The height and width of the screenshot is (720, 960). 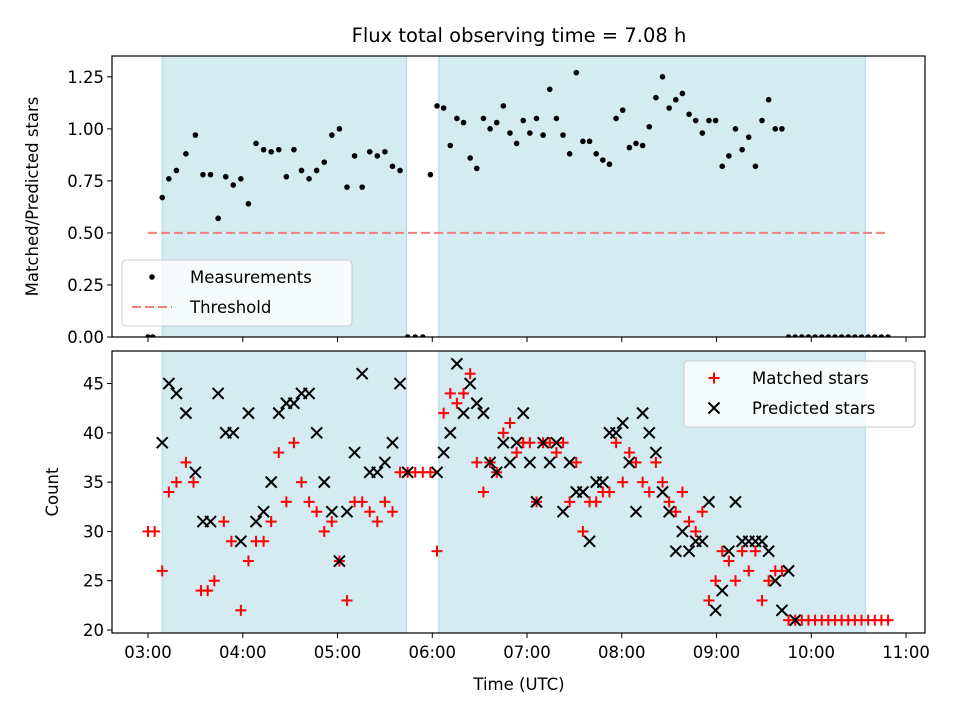 What do you see at coordinates (237, 293) in the screenshot?
I see `legend: Measurements Threshold` at bounding box center [237, 293].